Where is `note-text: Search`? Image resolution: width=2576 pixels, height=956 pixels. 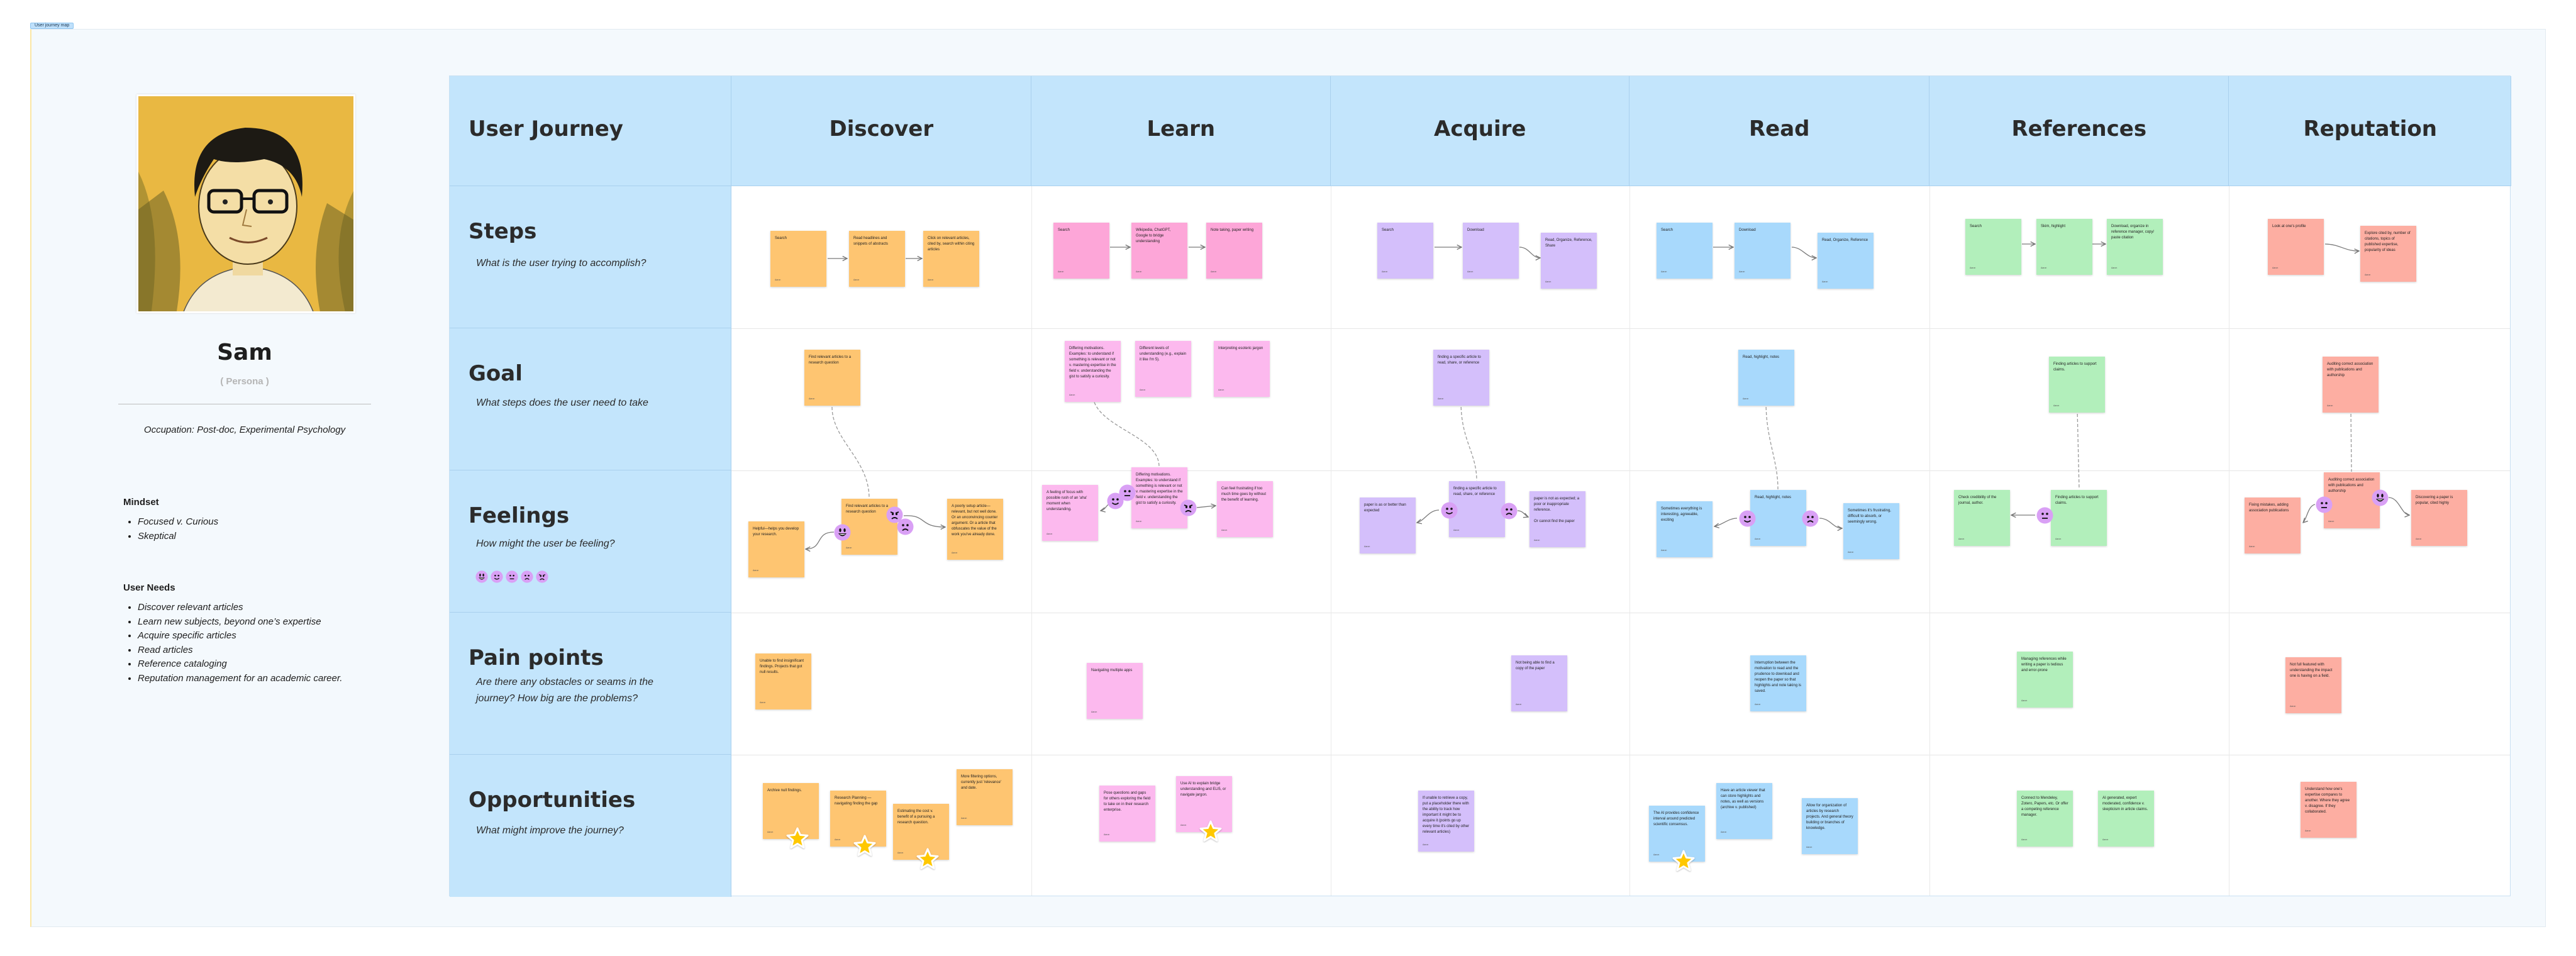
note-text: Search is located at coordinates (1388, 230).